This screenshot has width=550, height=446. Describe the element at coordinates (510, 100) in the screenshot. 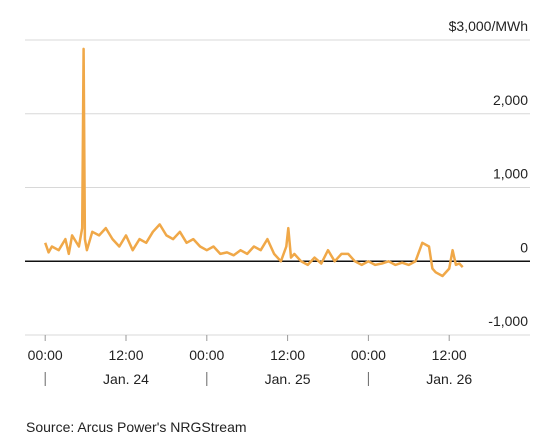

I see `y-tick-label: 2,000` at that location.